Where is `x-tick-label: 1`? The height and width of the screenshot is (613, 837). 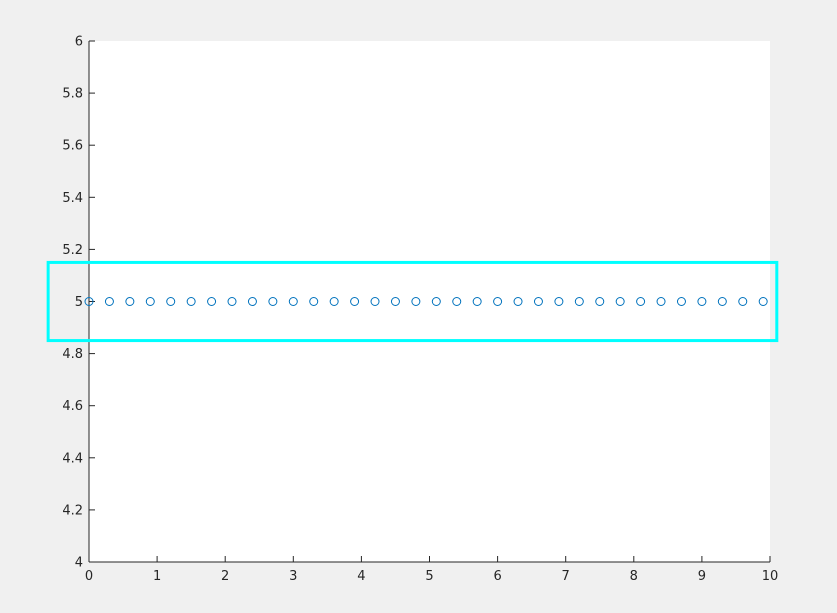 x-tick-label: 1 is located at coordinates (157, 576).